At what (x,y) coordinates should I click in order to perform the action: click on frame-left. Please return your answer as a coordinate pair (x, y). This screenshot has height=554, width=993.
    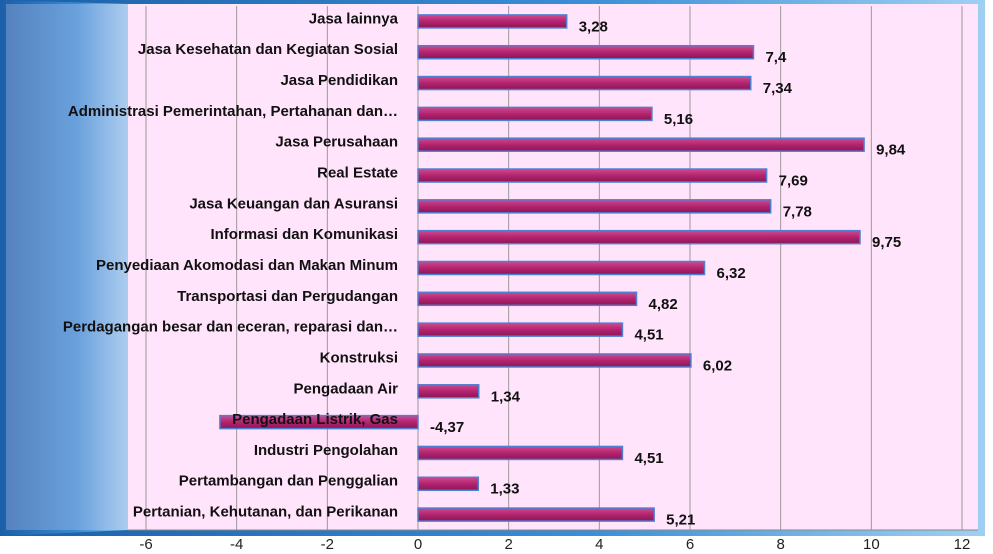
    Looking at the image, I should click on (64, 268).